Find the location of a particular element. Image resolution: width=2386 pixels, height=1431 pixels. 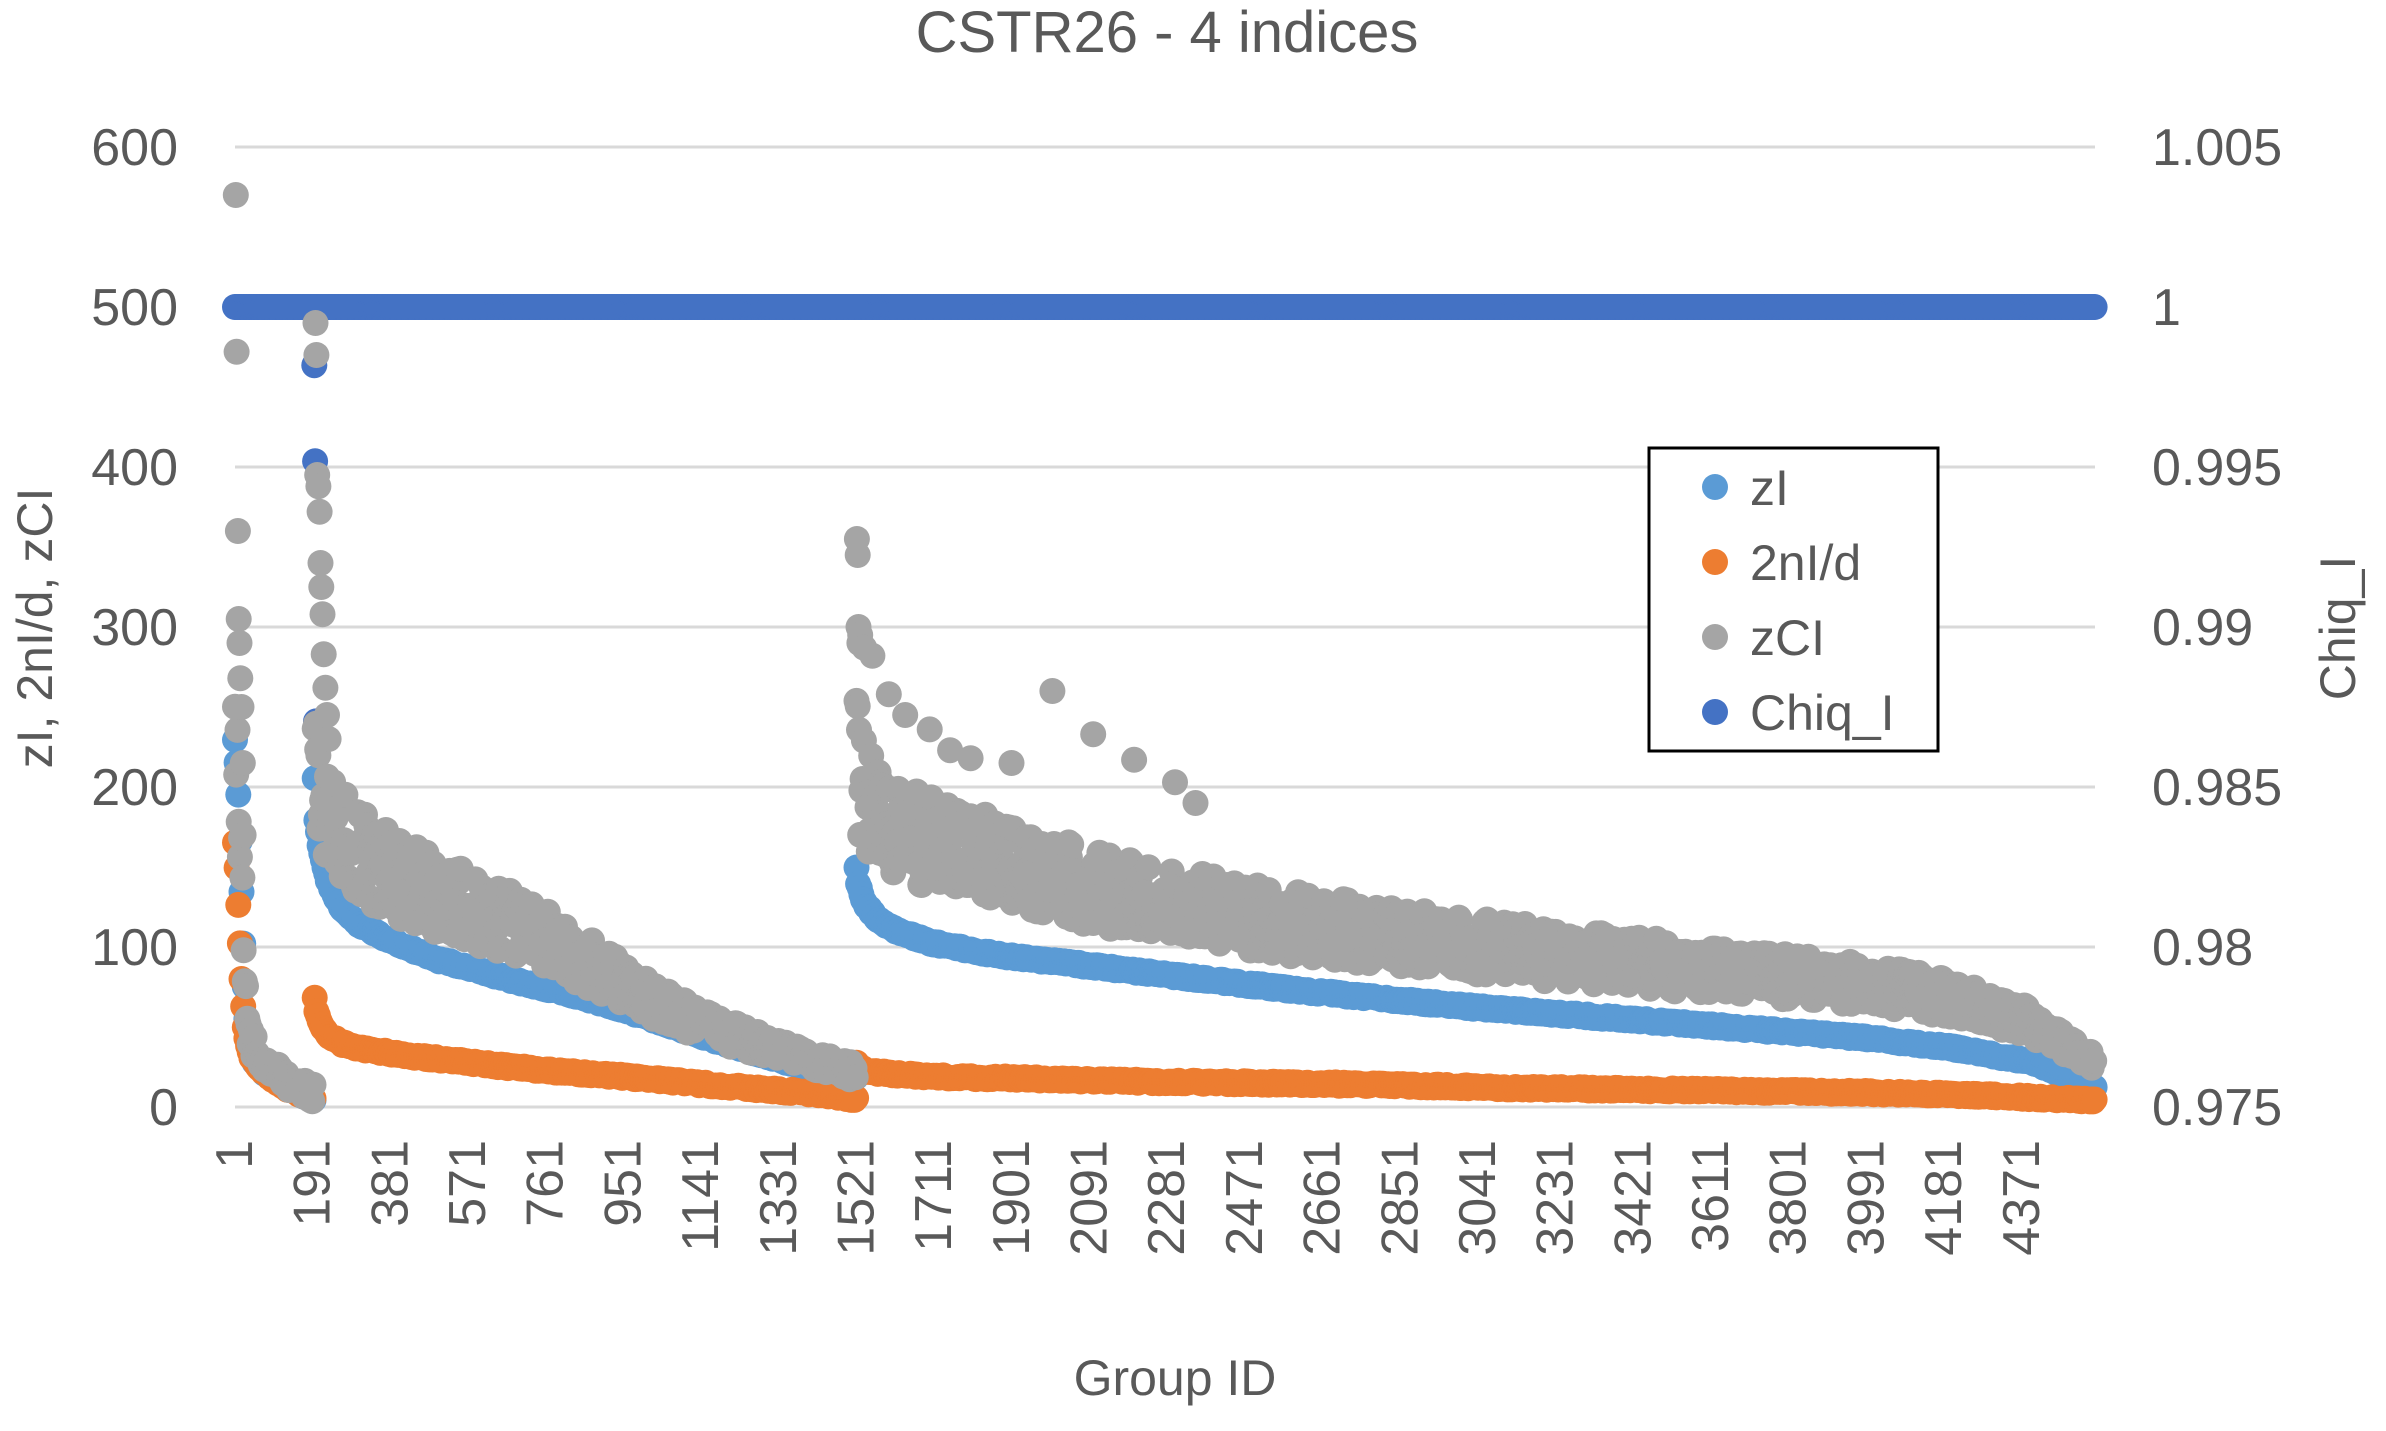

x-tick-label: 191 is located at coordinates (313, 1183).